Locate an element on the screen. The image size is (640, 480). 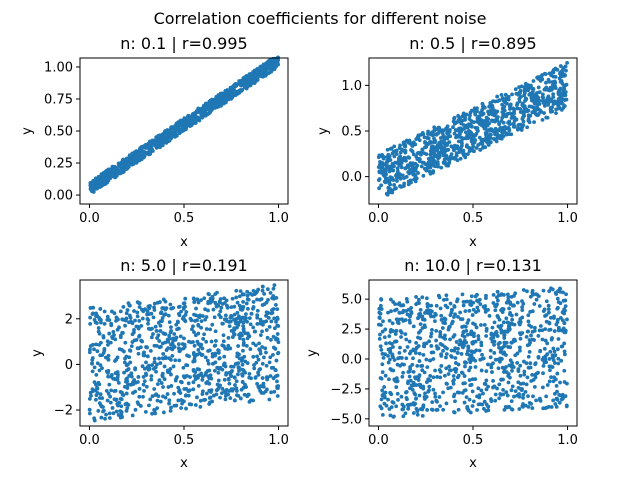
y-tick-label: −2.5 is located at coordinates (346, 389).